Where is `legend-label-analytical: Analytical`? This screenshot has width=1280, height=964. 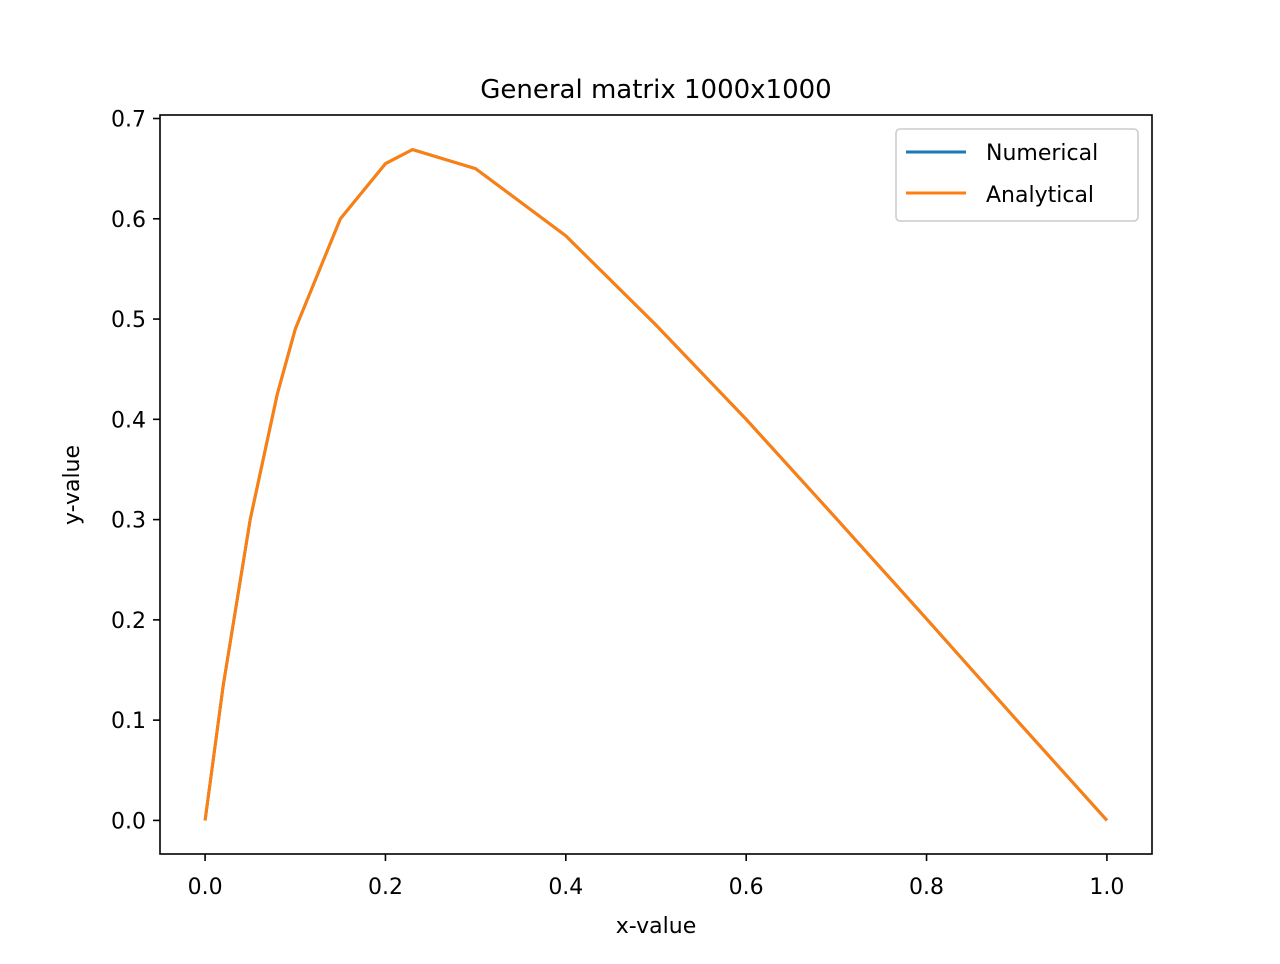
legend-label-analytical: Analytical is located at coordinates (1040, 195).